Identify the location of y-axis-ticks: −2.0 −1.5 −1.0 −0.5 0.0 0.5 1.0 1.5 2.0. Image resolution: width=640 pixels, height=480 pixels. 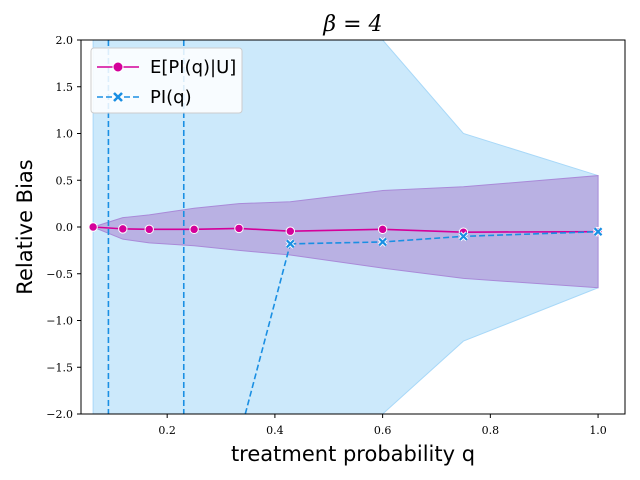
(63, 227).